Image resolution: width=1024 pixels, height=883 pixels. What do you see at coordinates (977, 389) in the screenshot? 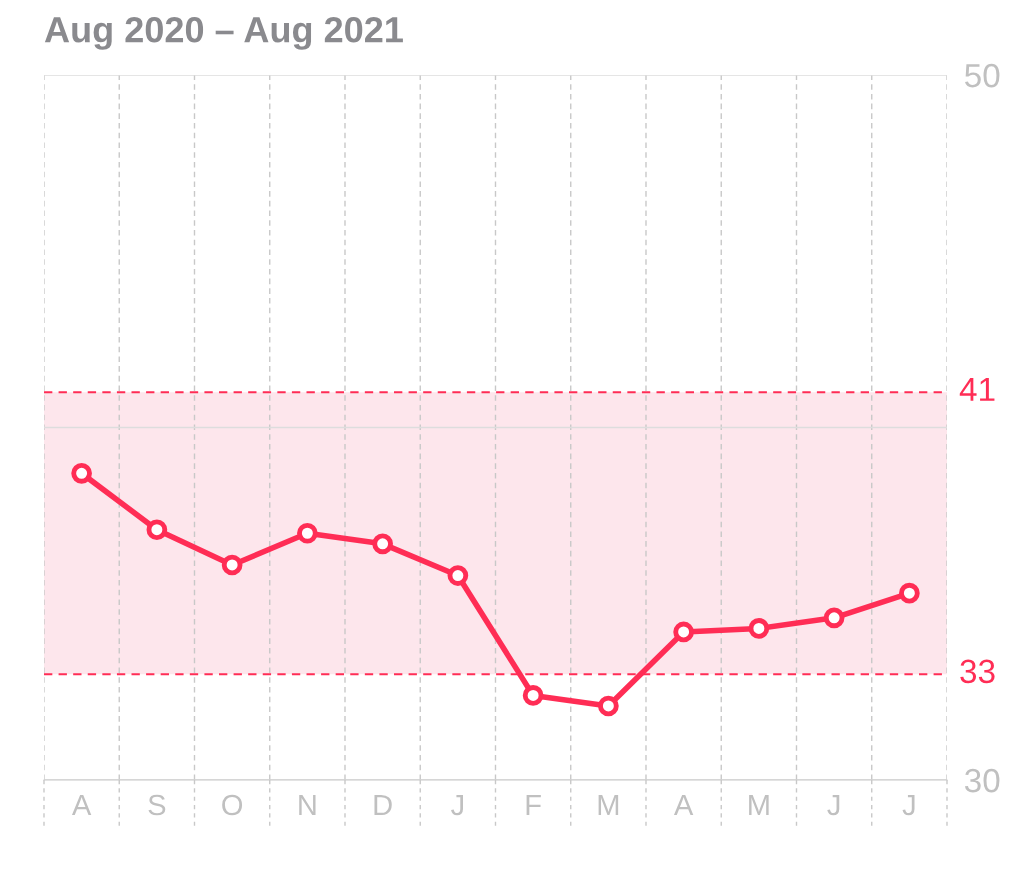
I see `ref-line-label: 41` at bounding box center [977, 389].